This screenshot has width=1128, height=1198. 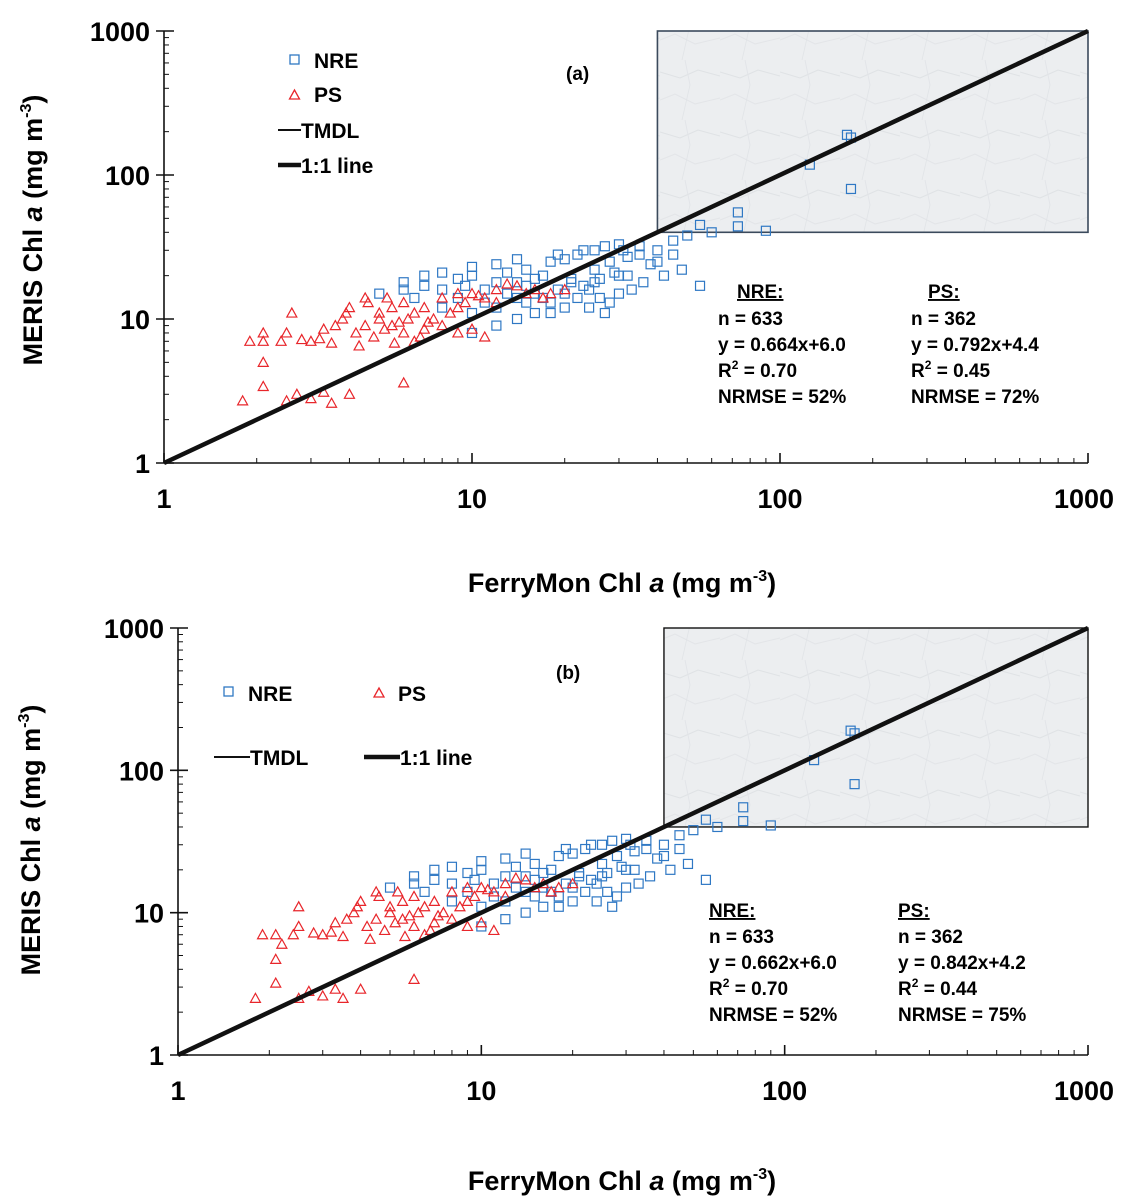 I want to click on nre-stats-nrmse: NRMSE = 52%, so click(x=773, y=1015).